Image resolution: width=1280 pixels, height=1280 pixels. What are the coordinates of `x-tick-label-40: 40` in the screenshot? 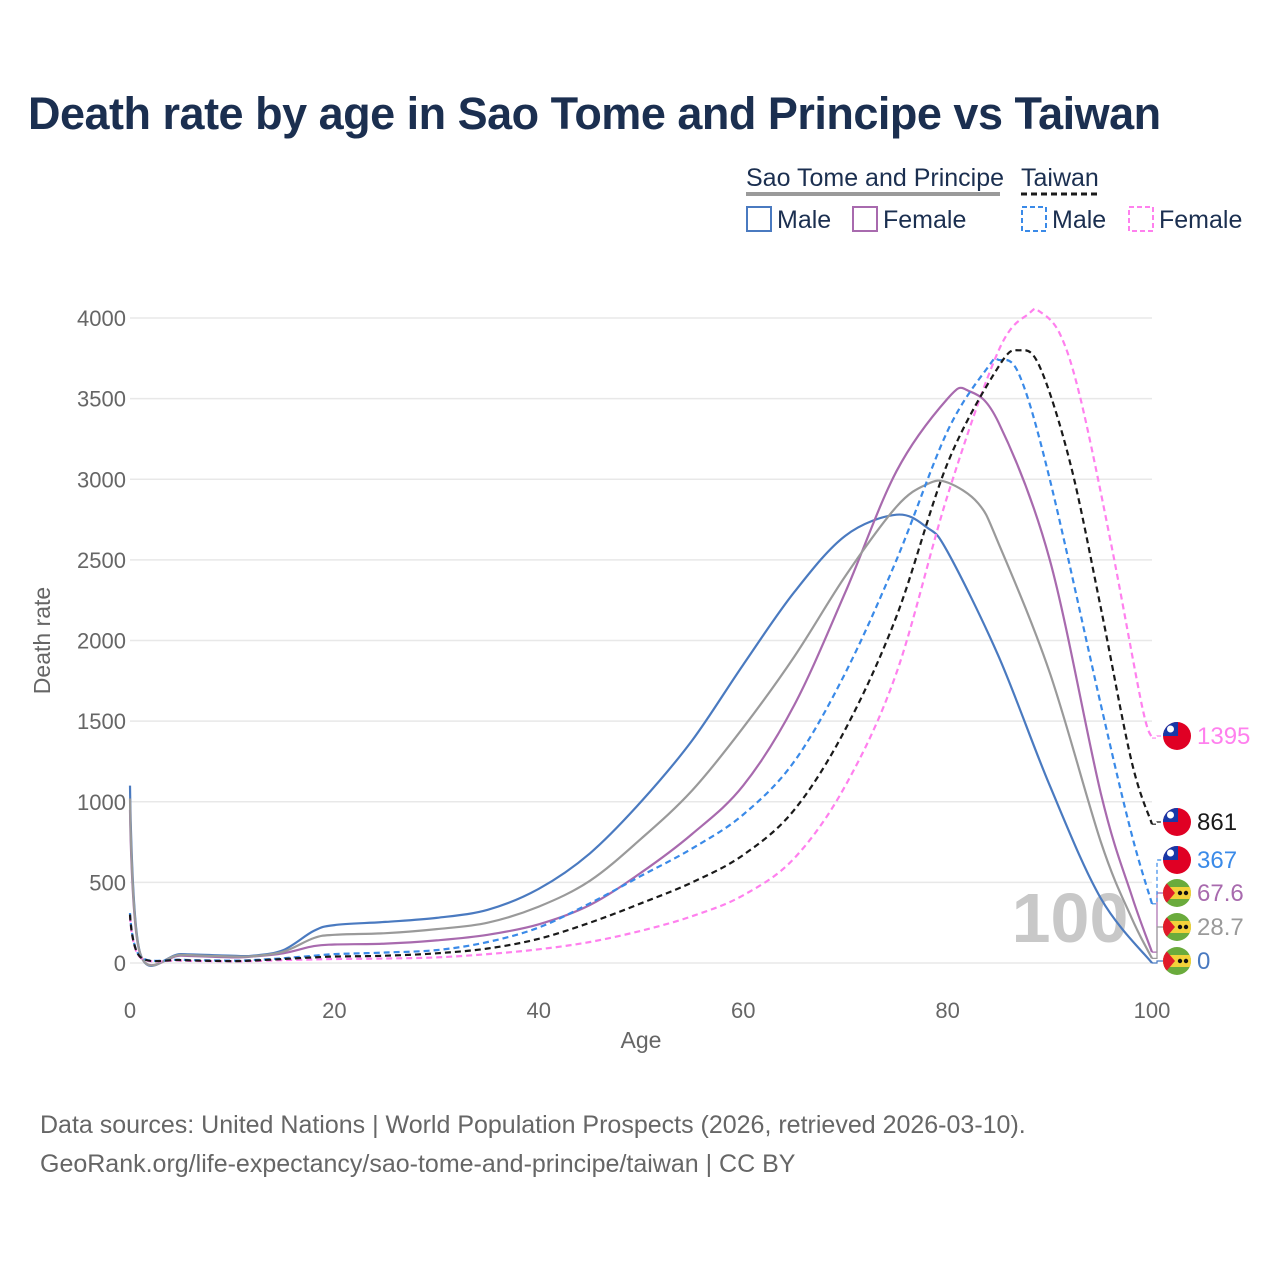 It's located at (539, 1010).